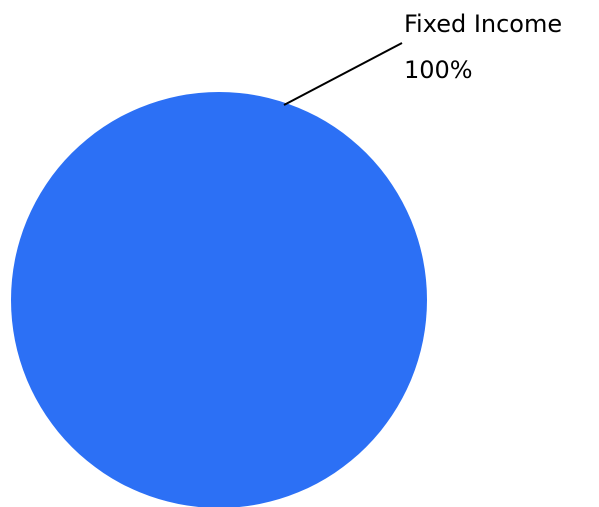 The height and width of the screenshot is (507, 599). Describe the element at coordinates (343, 74) in the screenshot. I see `slice-leader-line` at that location.